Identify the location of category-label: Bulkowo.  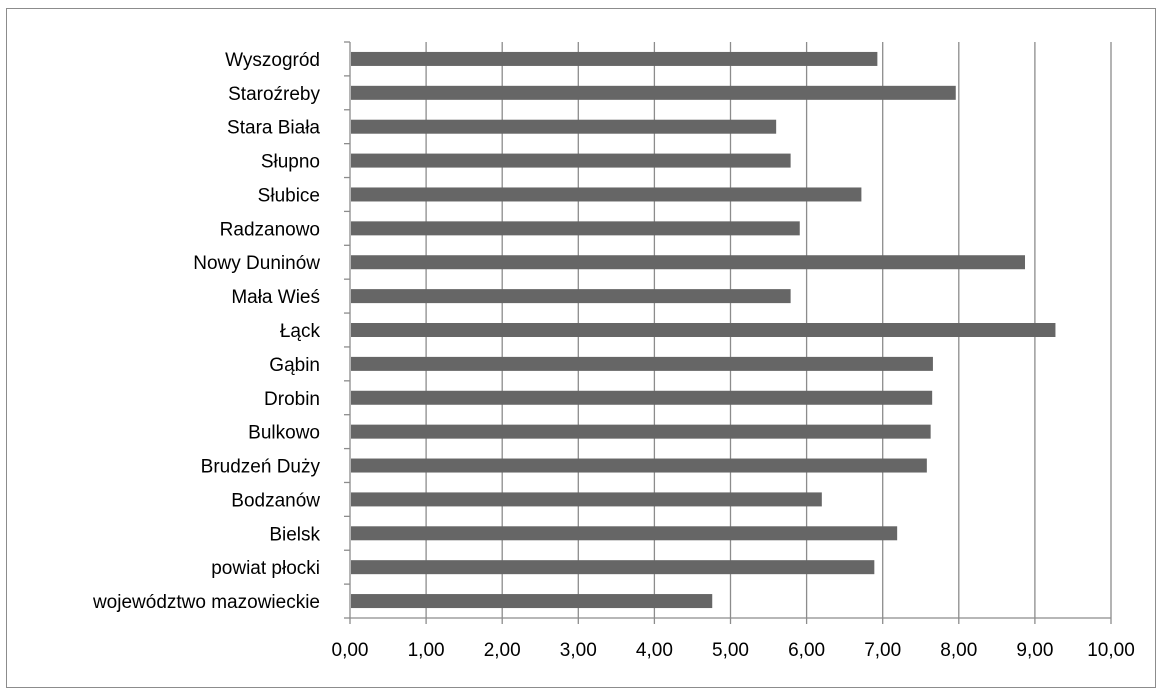
(284, 433).